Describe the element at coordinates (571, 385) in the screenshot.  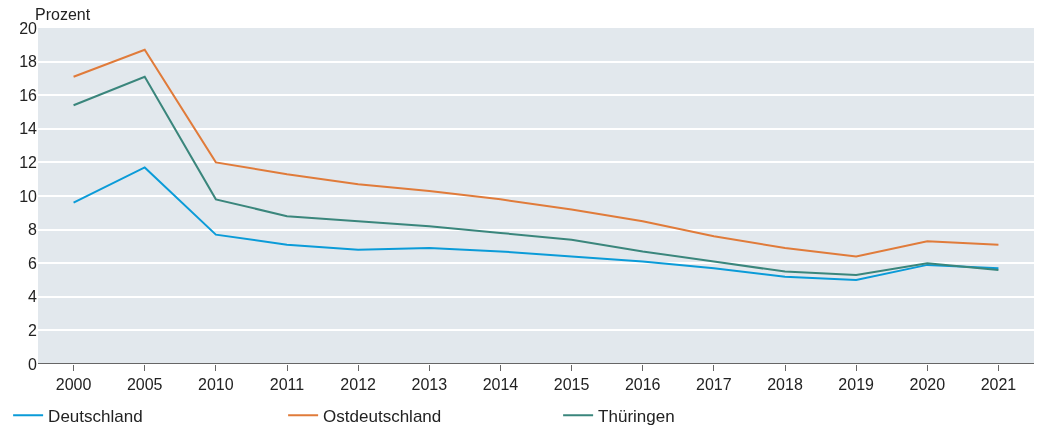
I see `x-tick-label: 2015` at that location.